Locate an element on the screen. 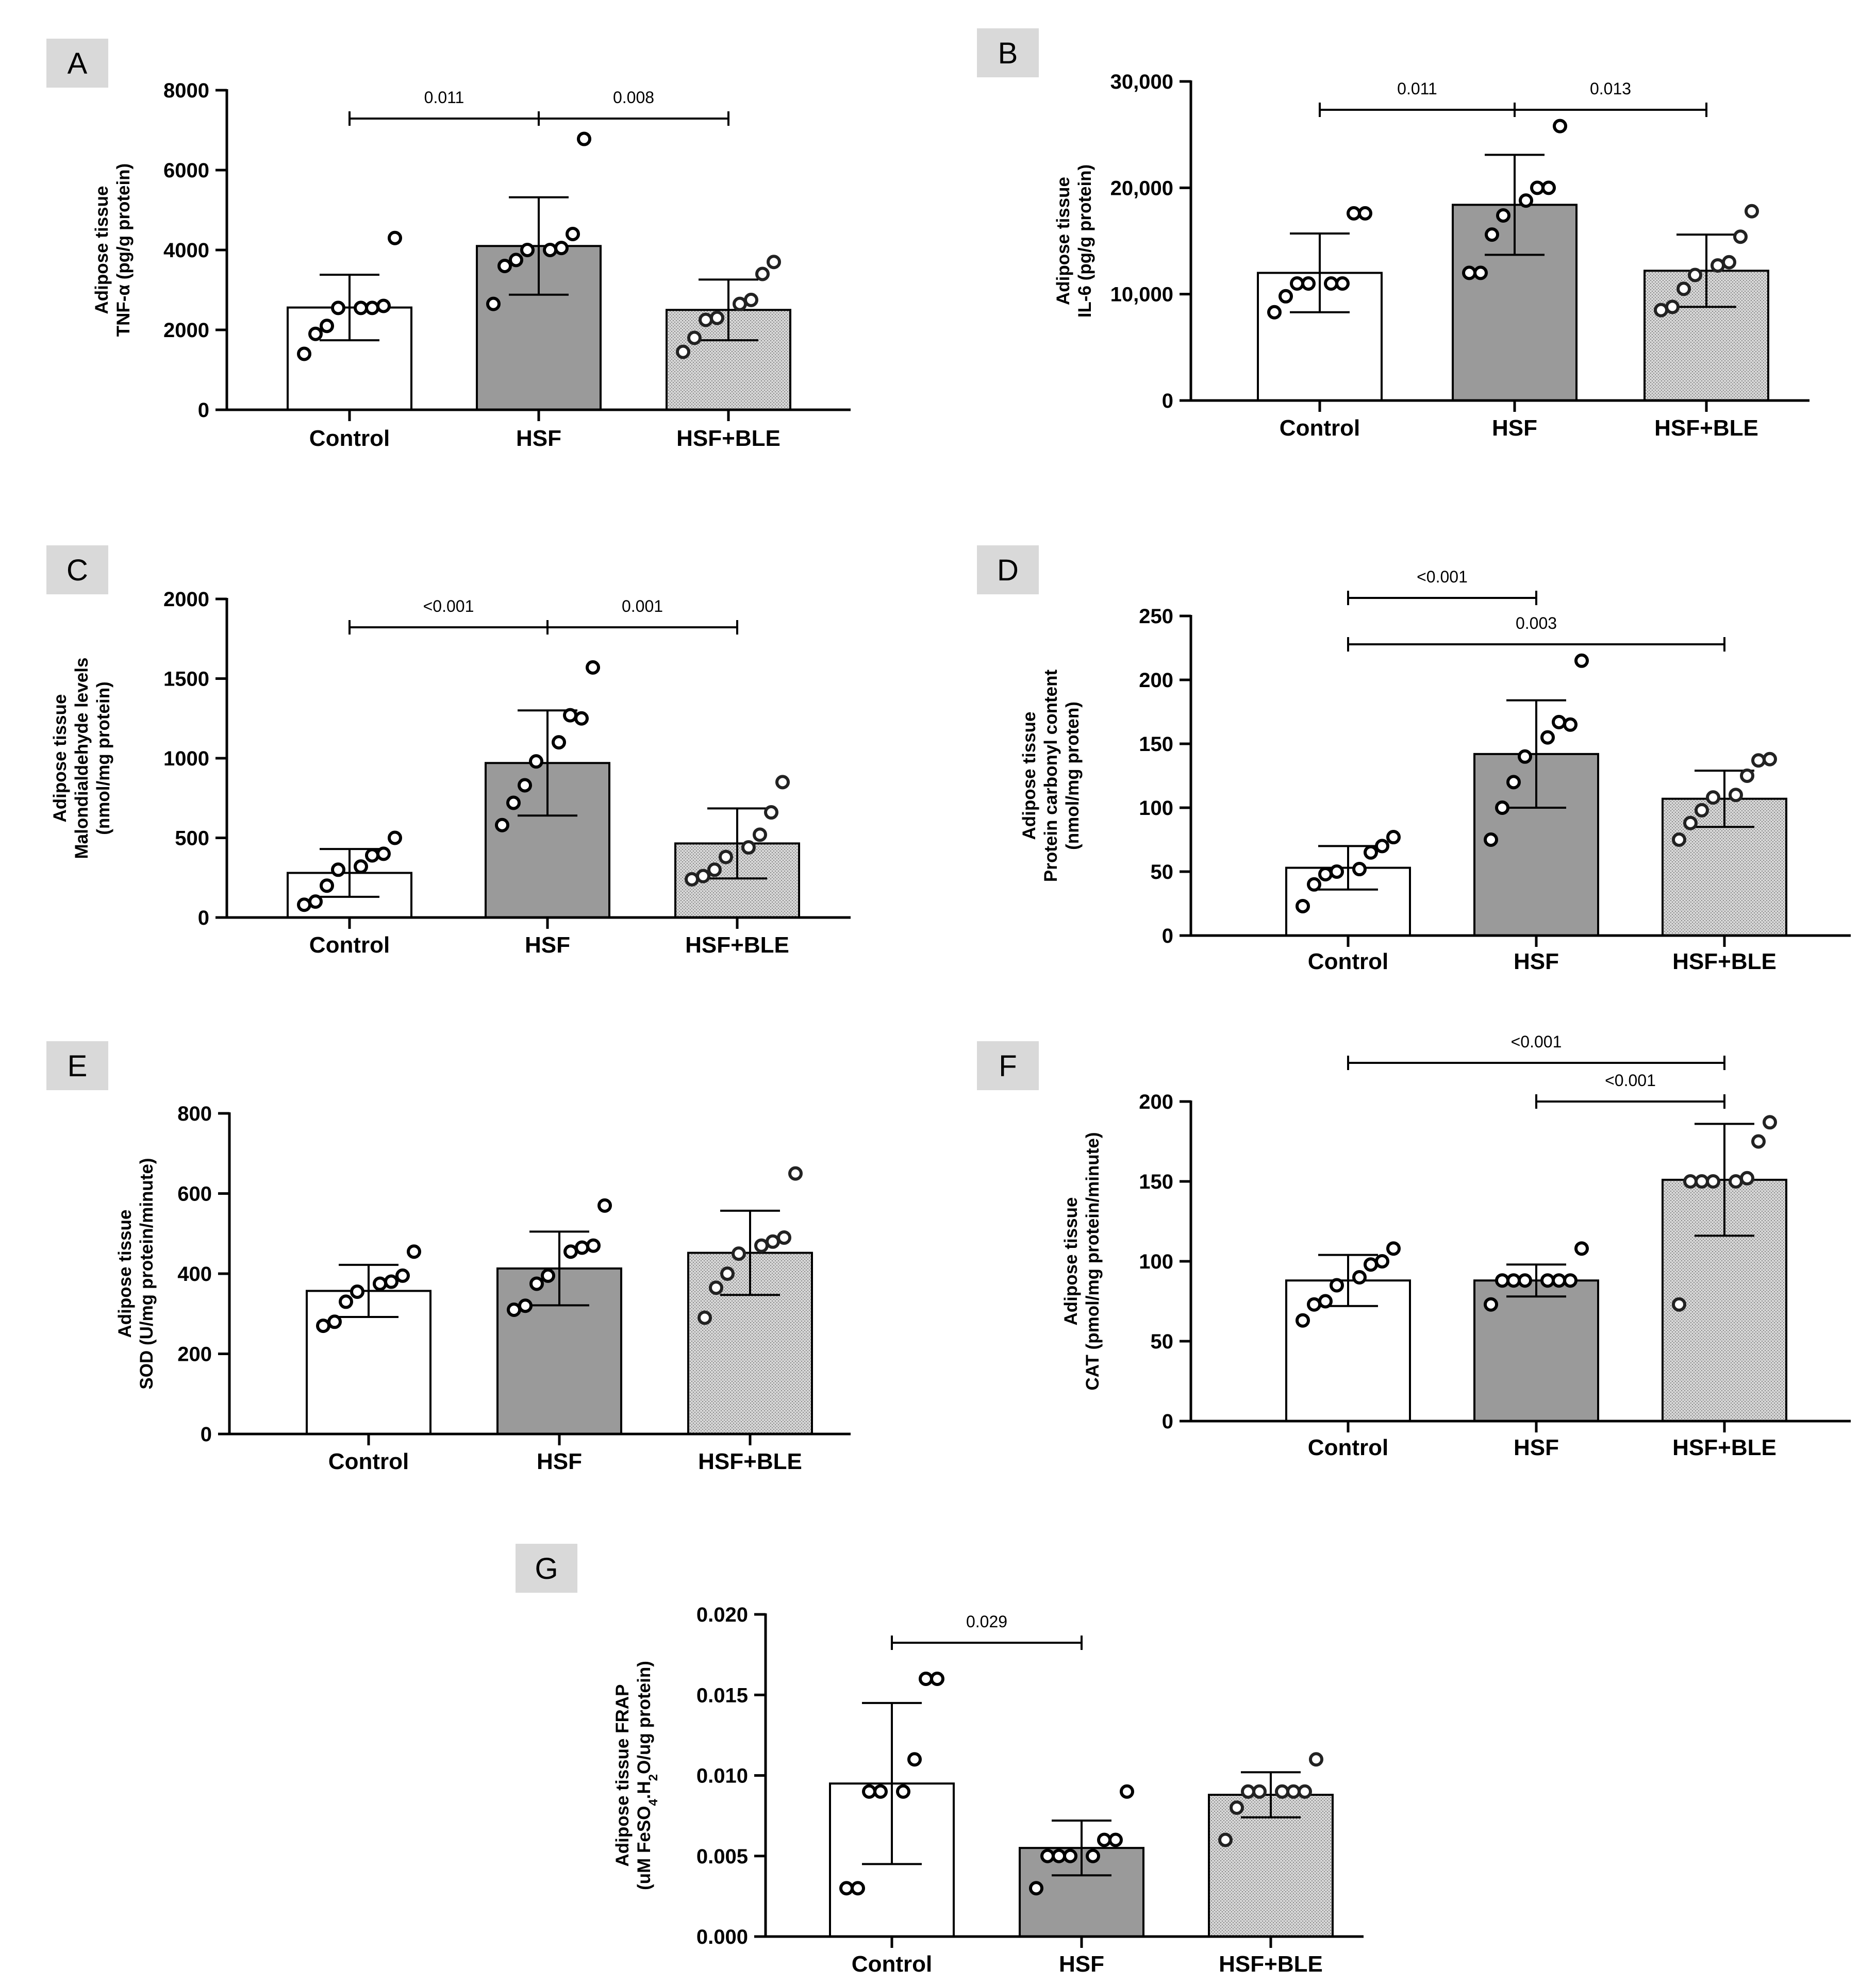  subscript: 2 is located at coordinates (653, 1777).